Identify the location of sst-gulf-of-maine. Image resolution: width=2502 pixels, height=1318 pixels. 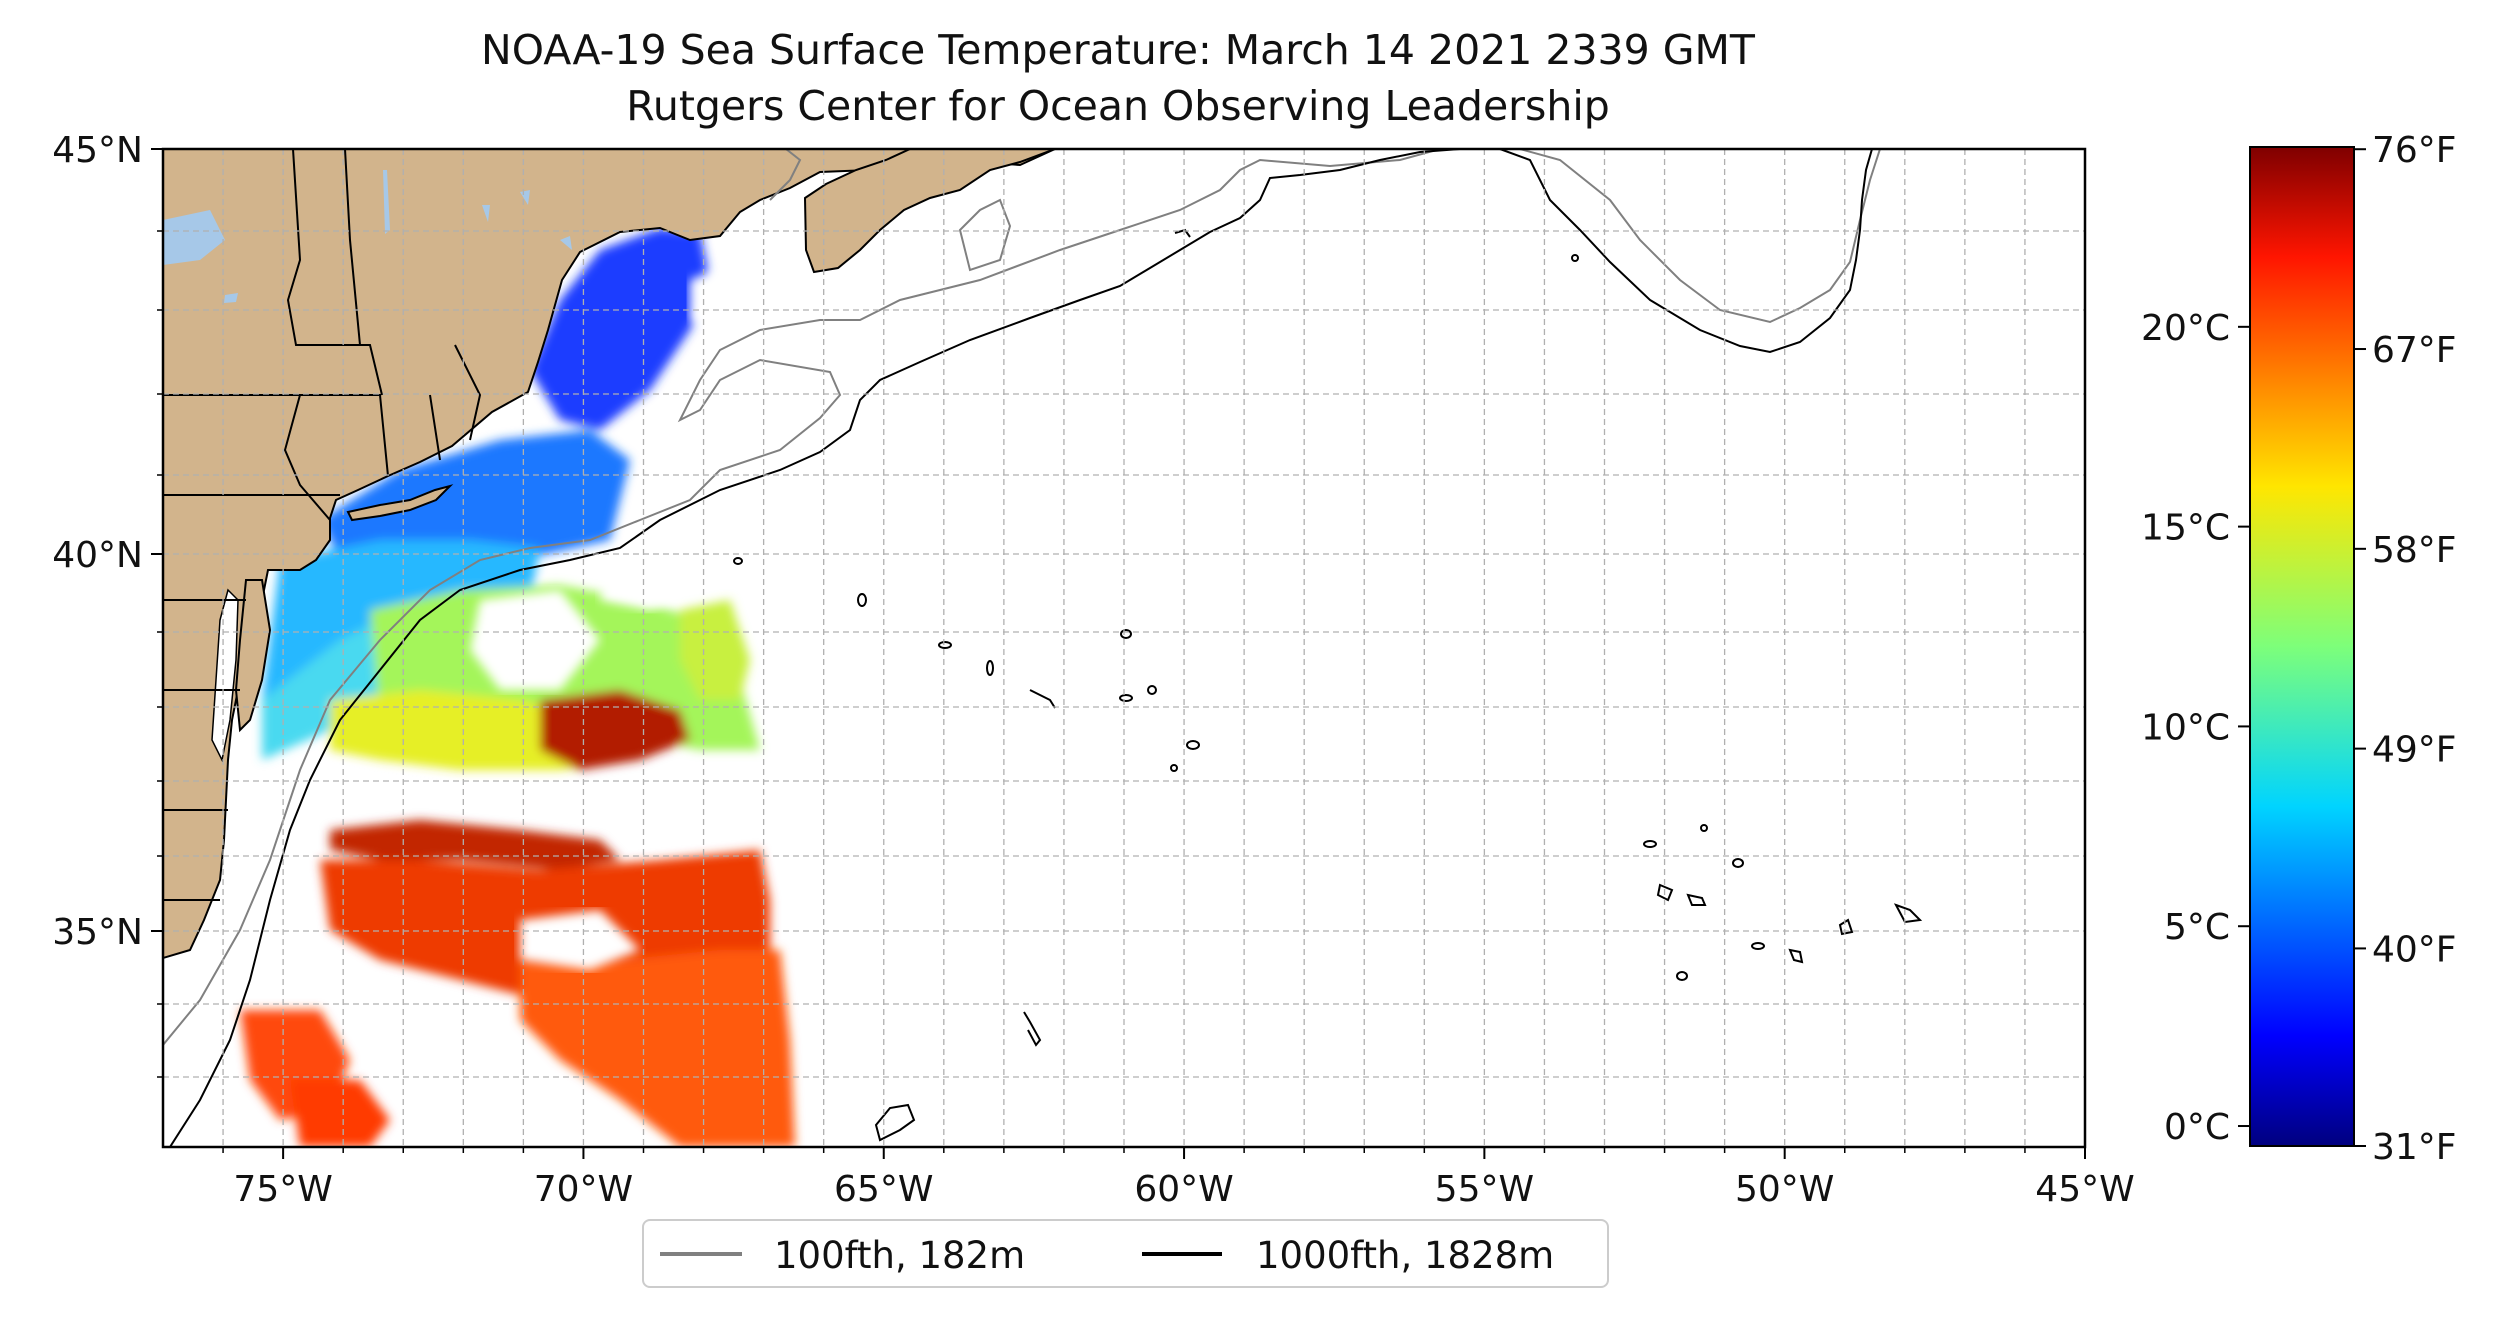
(621, 329).